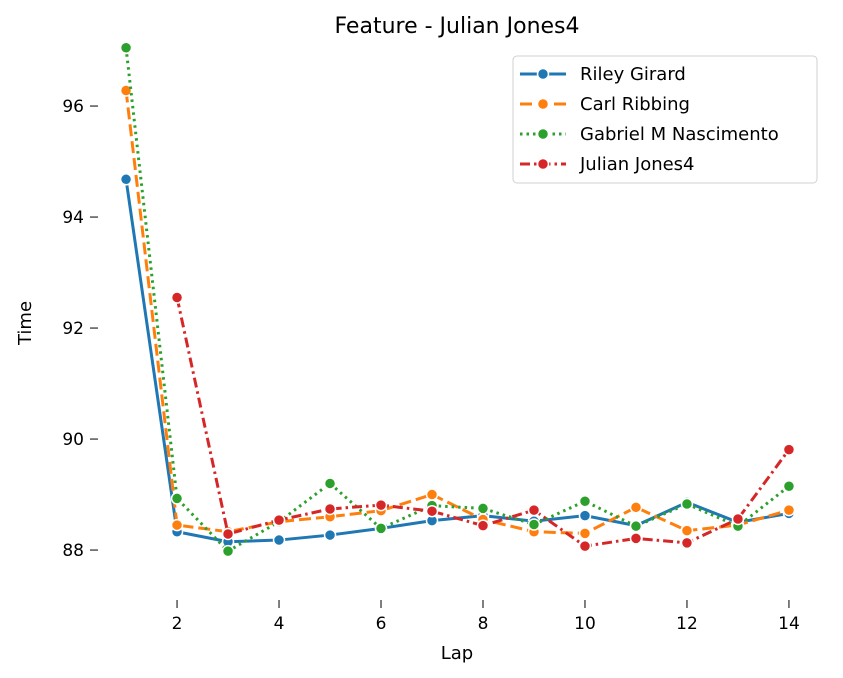  Describe the element at coordinates (679, 134) in the screenshot. I see `legend-label: Gabriel M Nascimento` at that location.